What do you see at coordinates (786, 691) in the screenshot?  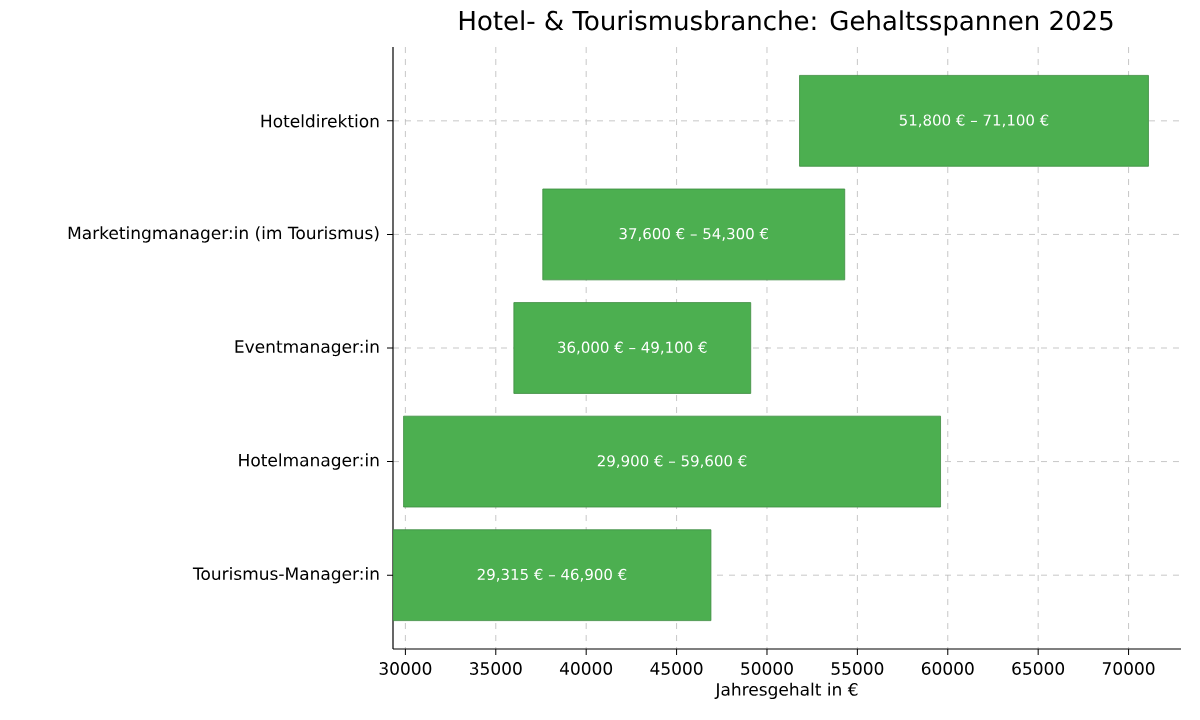 I see `x-axis-title: Jahresgehalt in €` at bounding box center [786, 691].